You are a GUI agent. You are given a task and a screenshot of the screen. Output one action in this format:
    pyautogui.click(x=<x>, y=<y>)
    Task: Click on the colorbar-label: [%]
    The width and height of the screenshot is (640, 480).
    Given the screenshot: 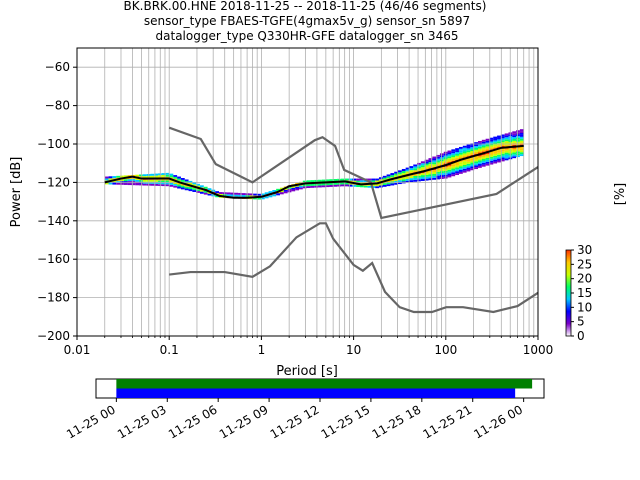 What is the action you would take?
    pyautogui.click(x=620, y=194)
    